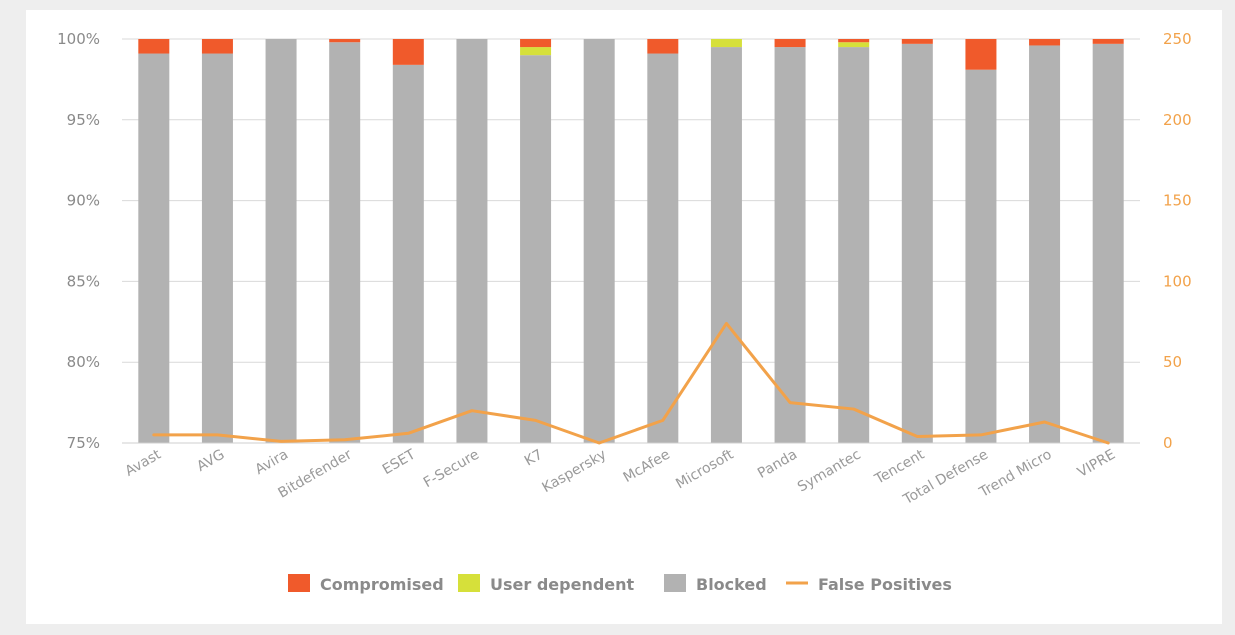 The height and width of the screenshot is (635, 1235). What do you see at coordinates (777, 464) in the screenshot?
I see `x-category-label: Panda` at bounding box center [777, 464].